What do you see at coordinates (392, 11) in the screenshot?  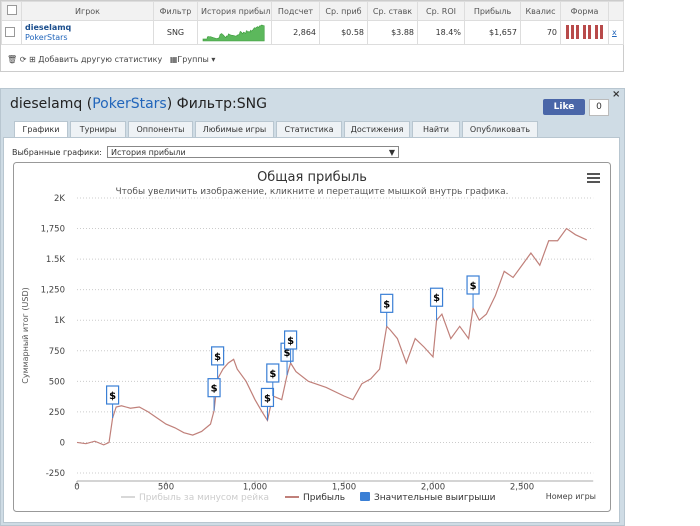 I see `header: Ср. ставк` at bounding box center [392, 11].